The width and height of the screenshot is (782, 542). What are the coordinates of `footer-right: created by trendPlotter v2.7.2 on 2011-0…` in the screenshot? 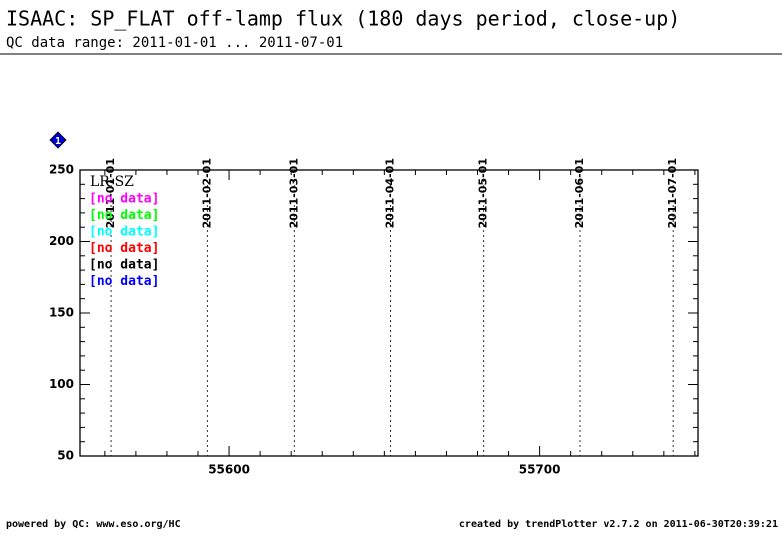 It's located at (618, 524).